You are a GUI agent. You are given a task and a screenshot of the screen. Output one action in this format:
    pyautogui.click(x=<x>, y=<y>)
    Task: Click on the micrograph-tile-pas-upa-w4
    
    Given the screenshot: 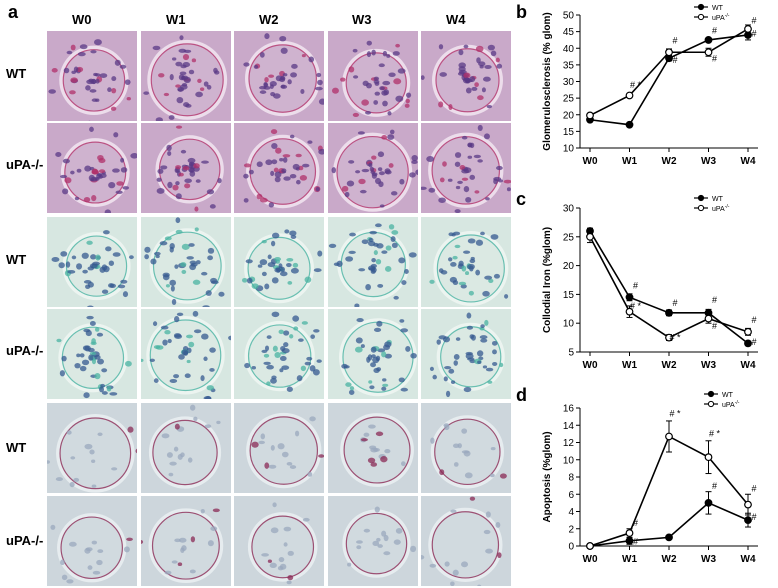 What is the action you would take?
    pyautogui.click(x=466, y=168)
    